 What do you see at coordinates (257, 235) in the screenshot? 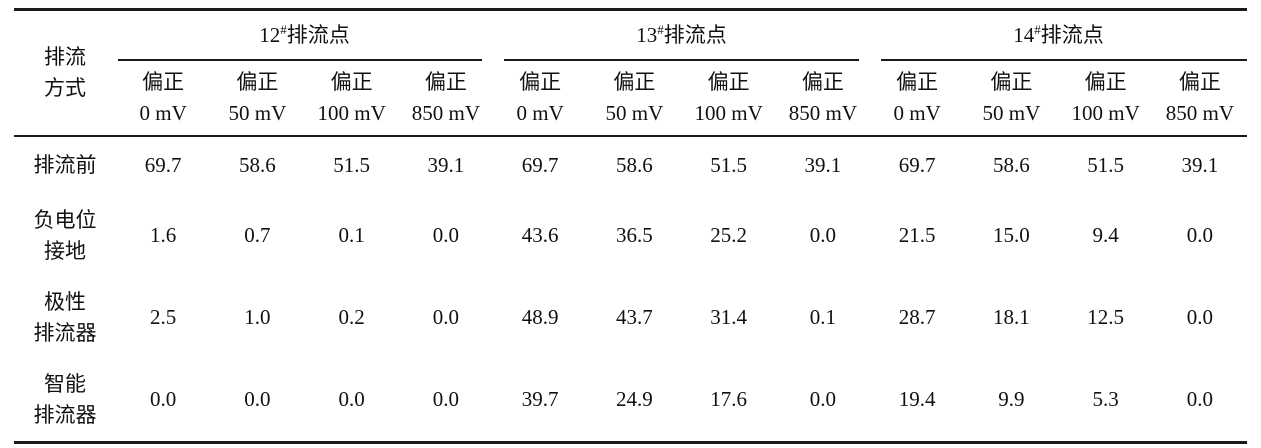
I see `value-cell: 0.7` at bounding box center [257, 235].